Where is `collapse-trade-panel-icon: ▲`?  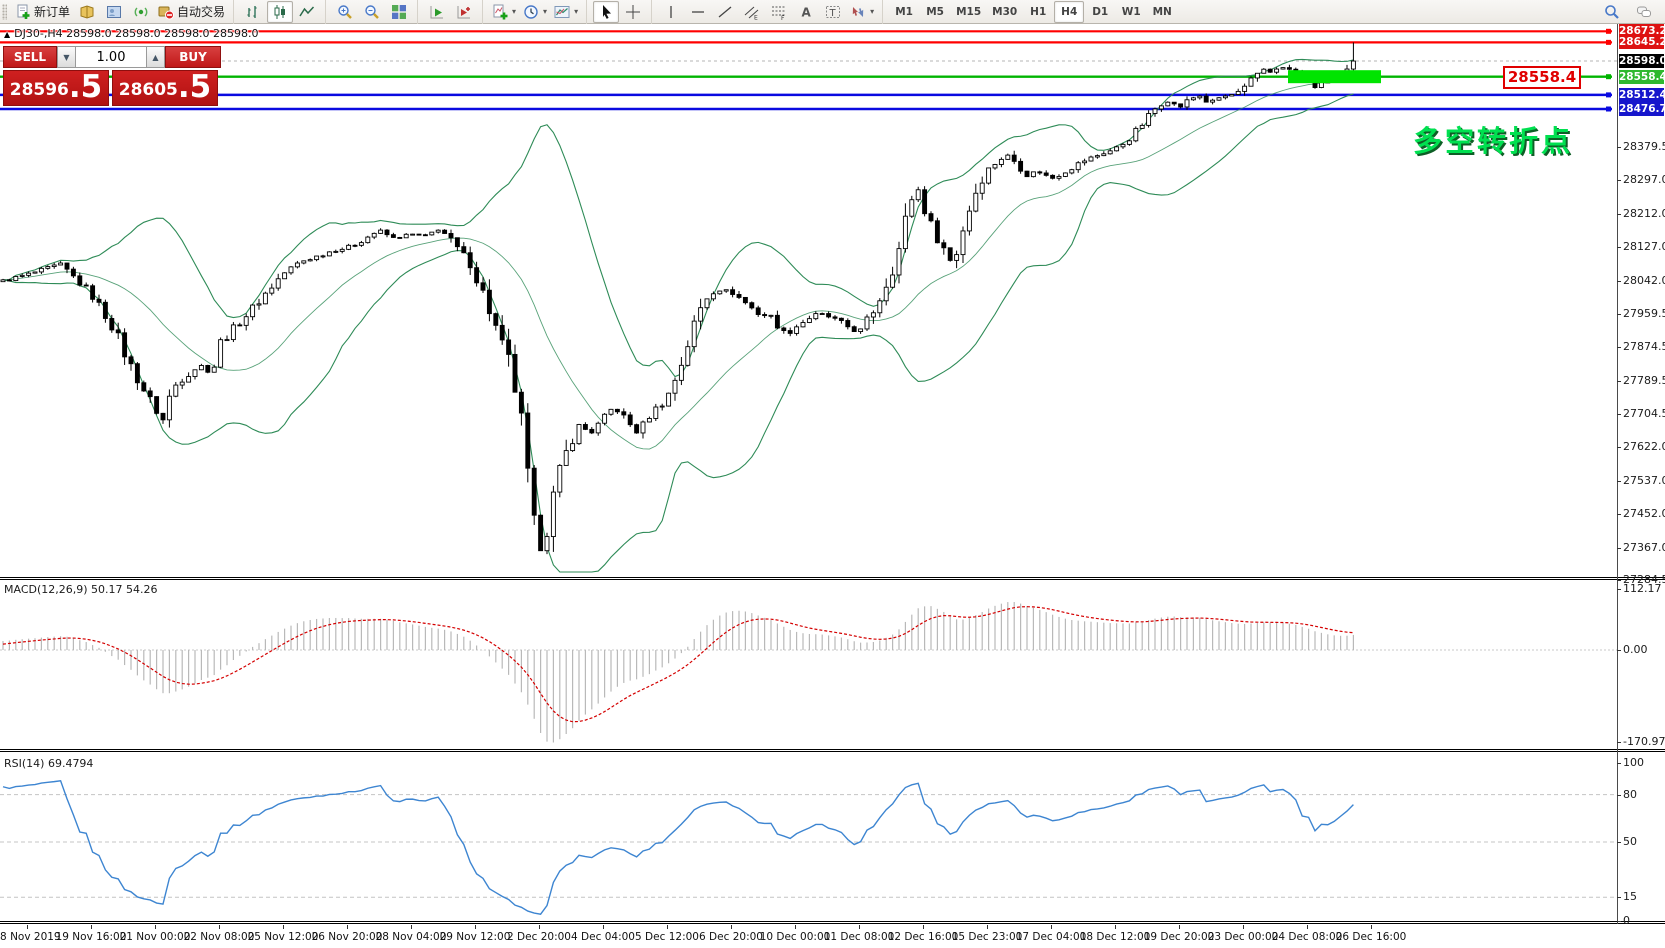
collapse-trade-panel-icon: ▲ is located at coordinates (7, 34).